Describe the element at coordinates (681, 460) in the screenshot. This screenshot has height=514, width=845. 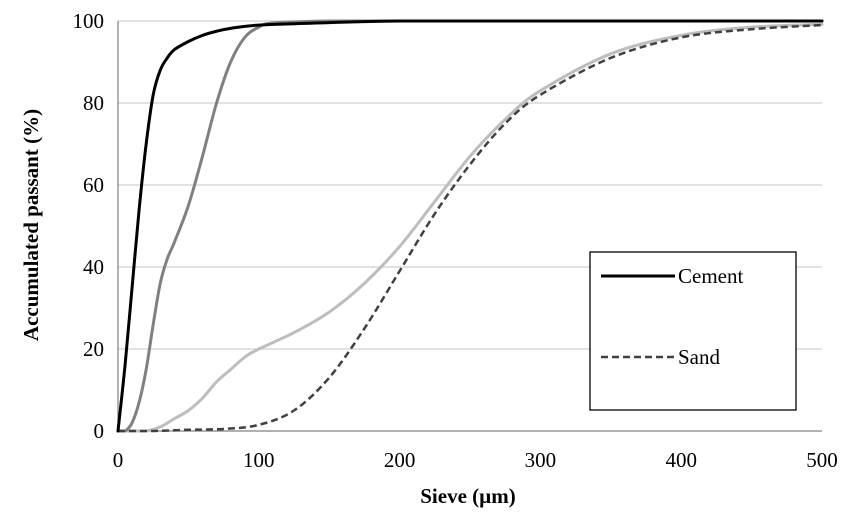
I see `x-tick-label-400: 400` at that location.